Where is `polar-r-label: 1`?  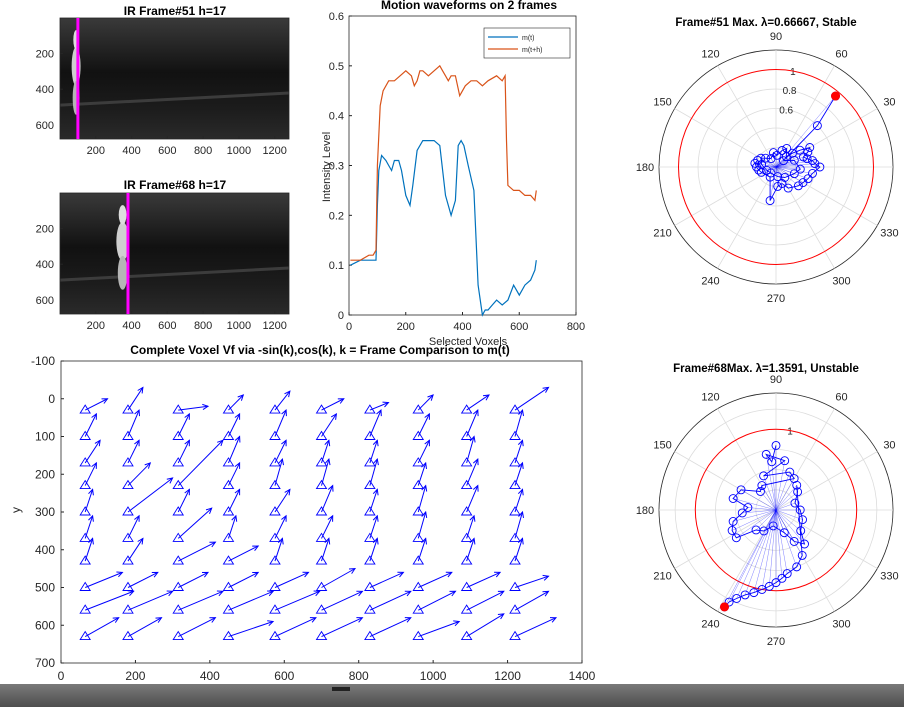
polar-r-label: 1 is located at coordinates (790, 432).